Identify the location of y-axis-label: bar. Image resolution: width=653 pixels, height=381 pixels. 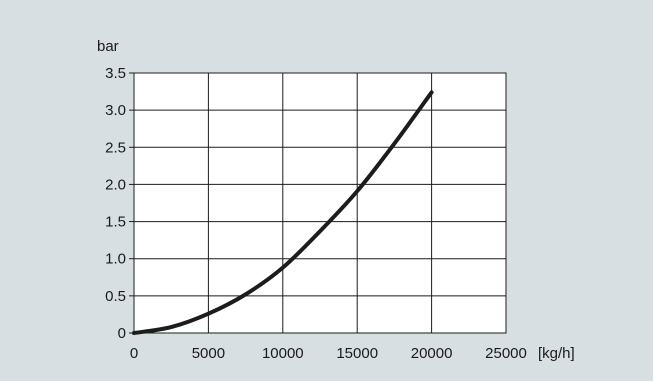
(108, 46).